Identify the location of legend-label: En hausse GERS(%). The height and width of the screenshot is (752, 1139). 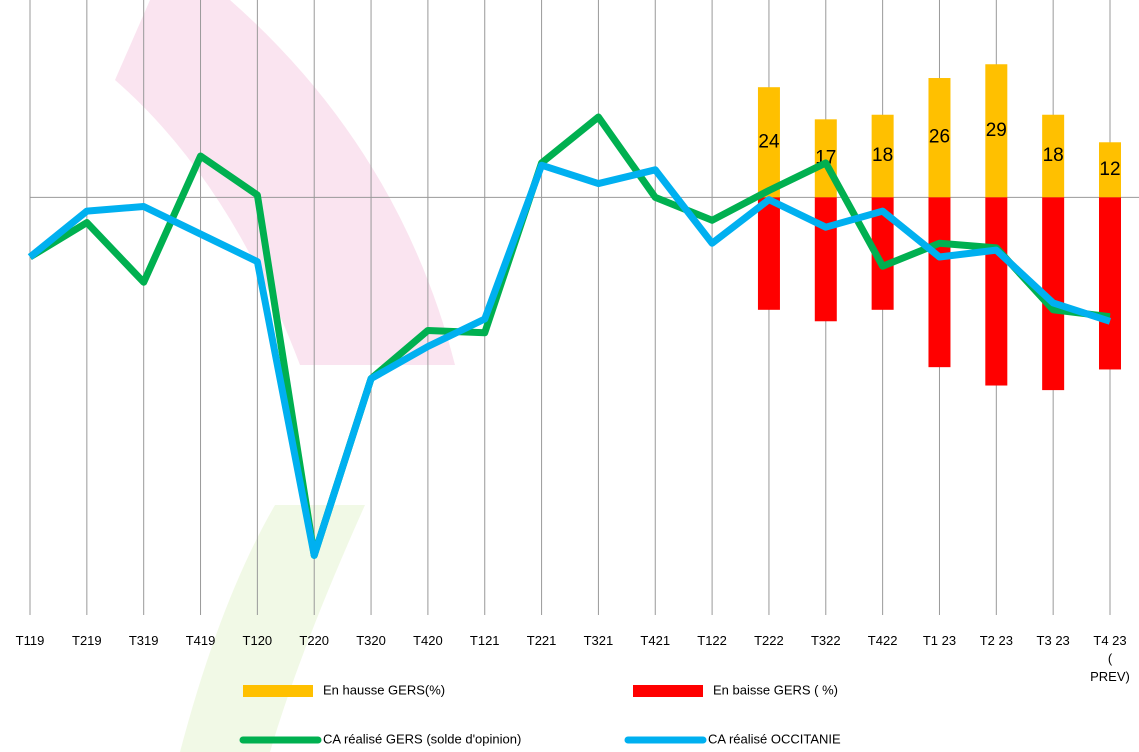
(384, 689).